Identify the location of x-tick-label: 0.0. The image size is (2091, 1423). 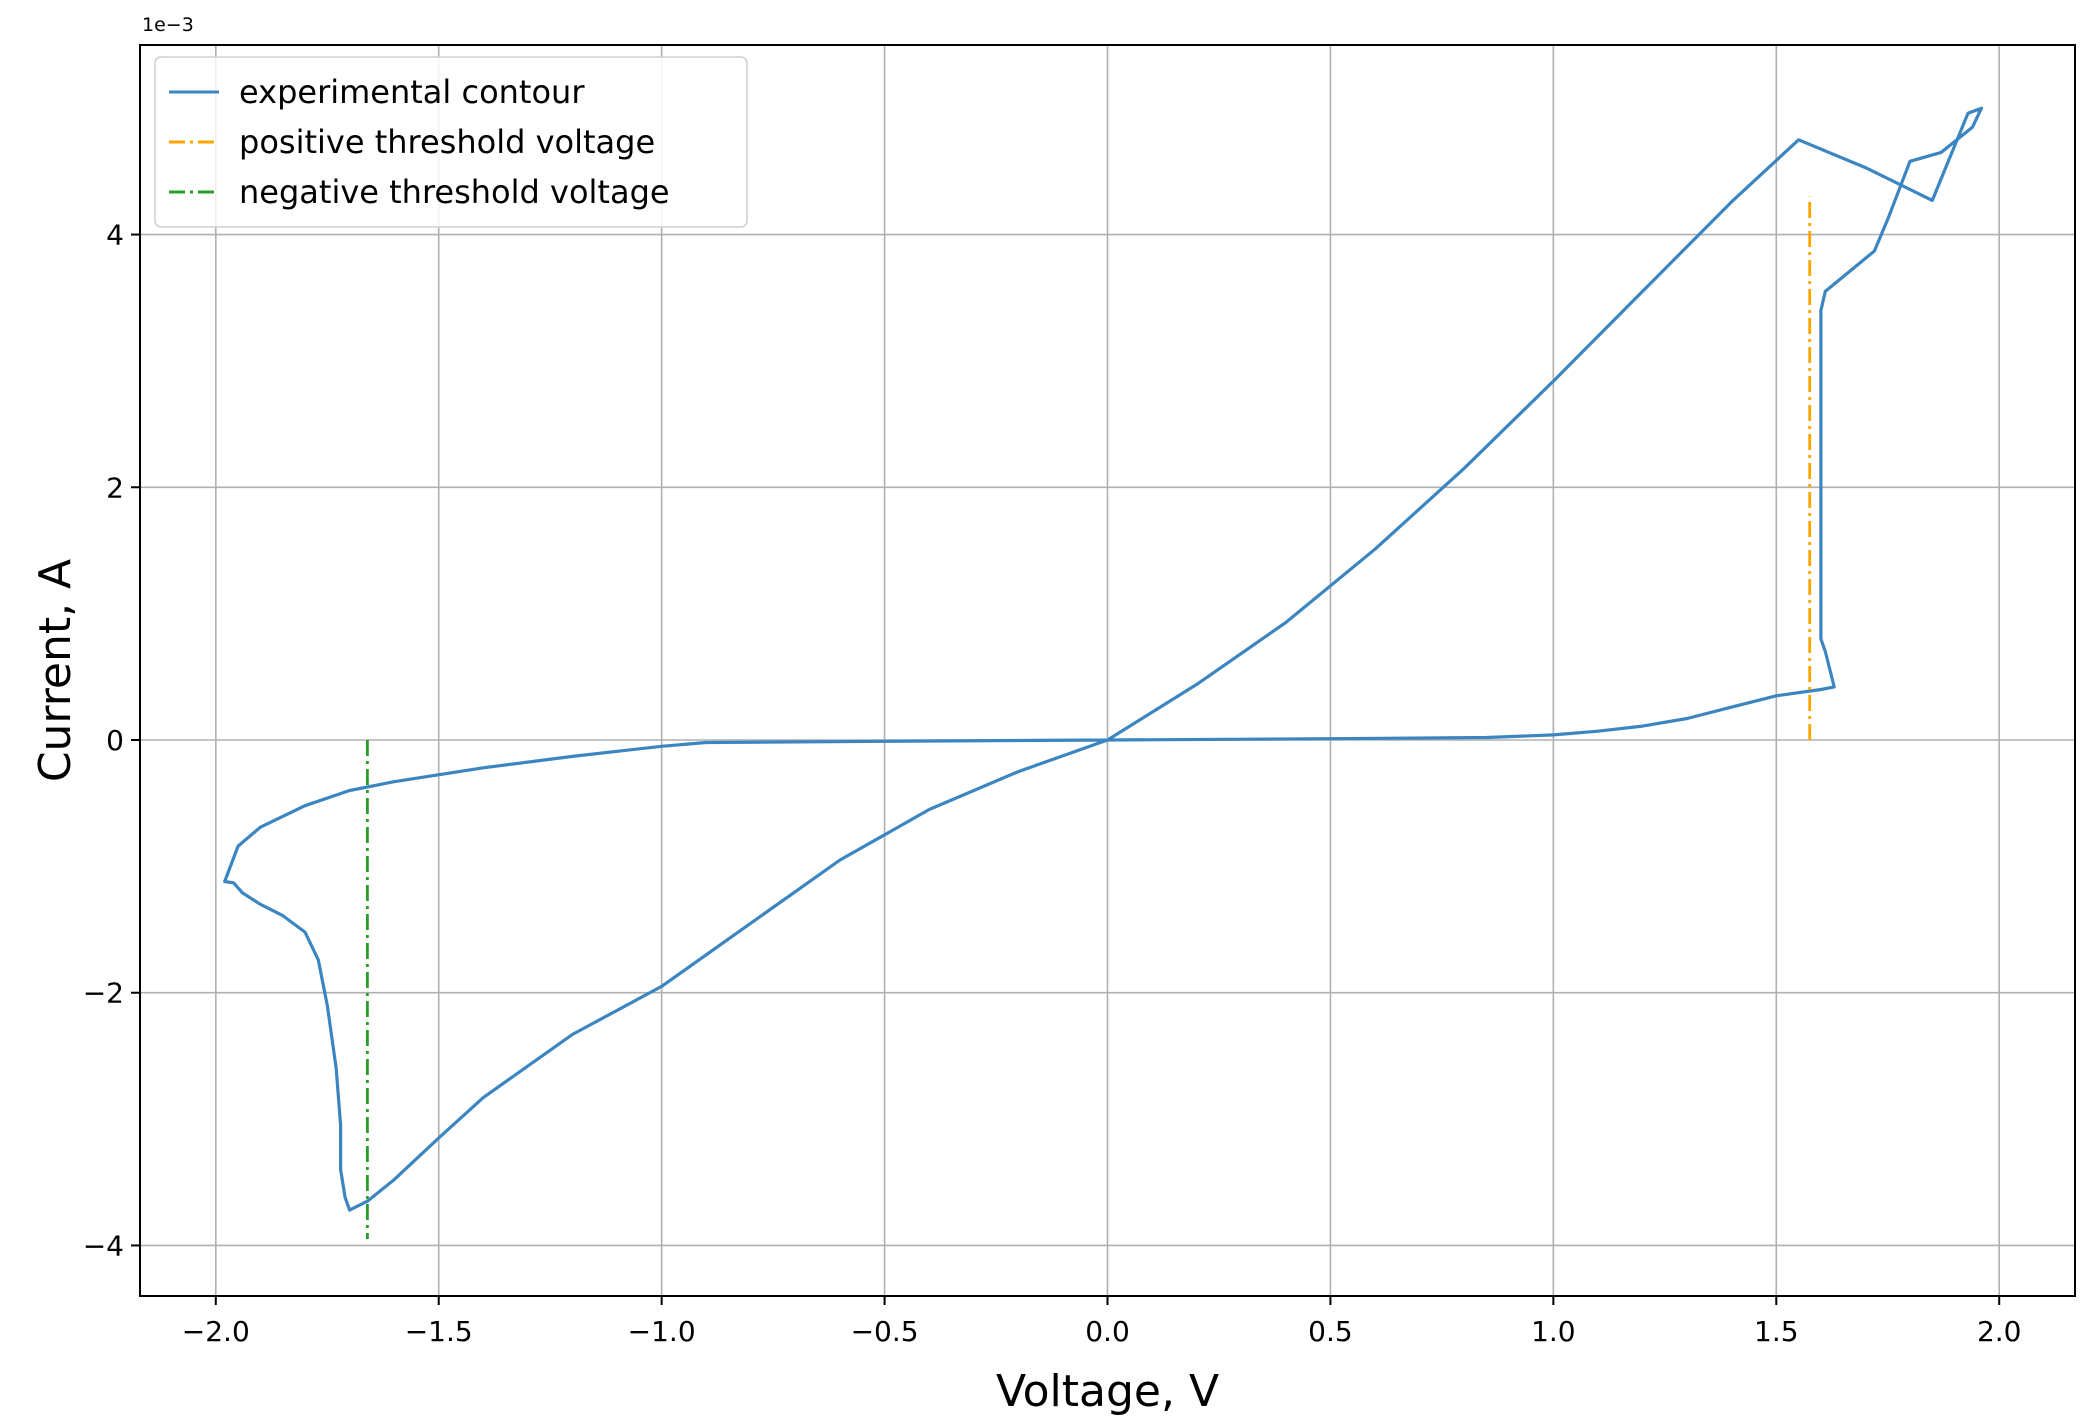
(1107, 1331).